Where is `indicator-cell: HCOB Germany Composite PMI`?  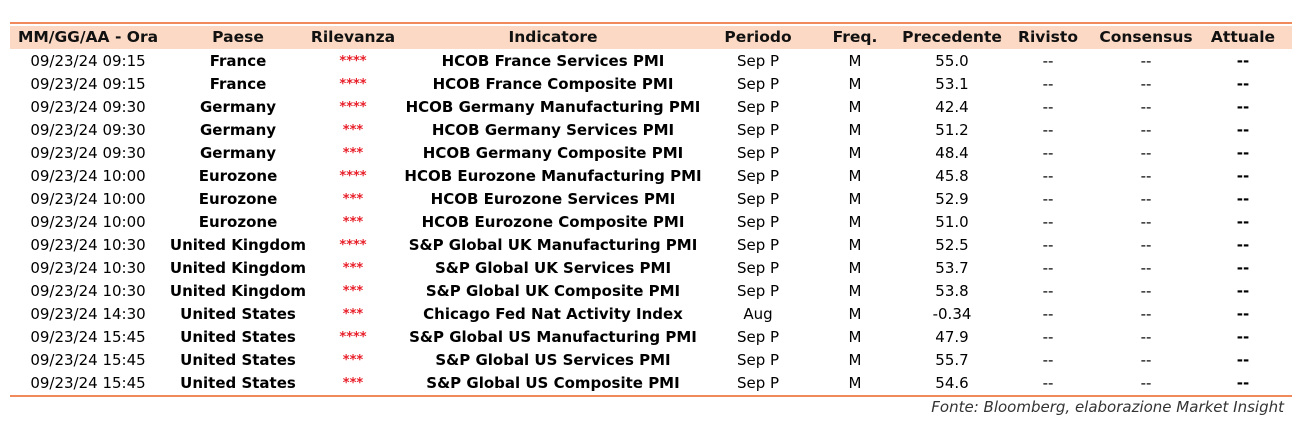
indicator-cell: HCOB Germany Composite PMI is located at coordinates (553, 153).